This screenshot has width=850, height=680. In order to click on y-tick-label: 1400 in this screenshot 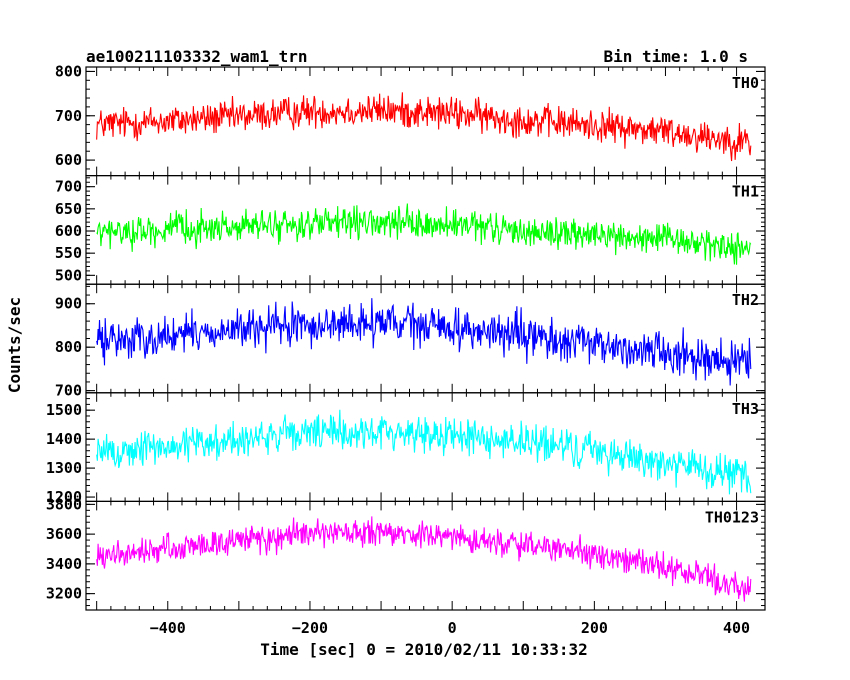, I will do `click(64, 439)`.